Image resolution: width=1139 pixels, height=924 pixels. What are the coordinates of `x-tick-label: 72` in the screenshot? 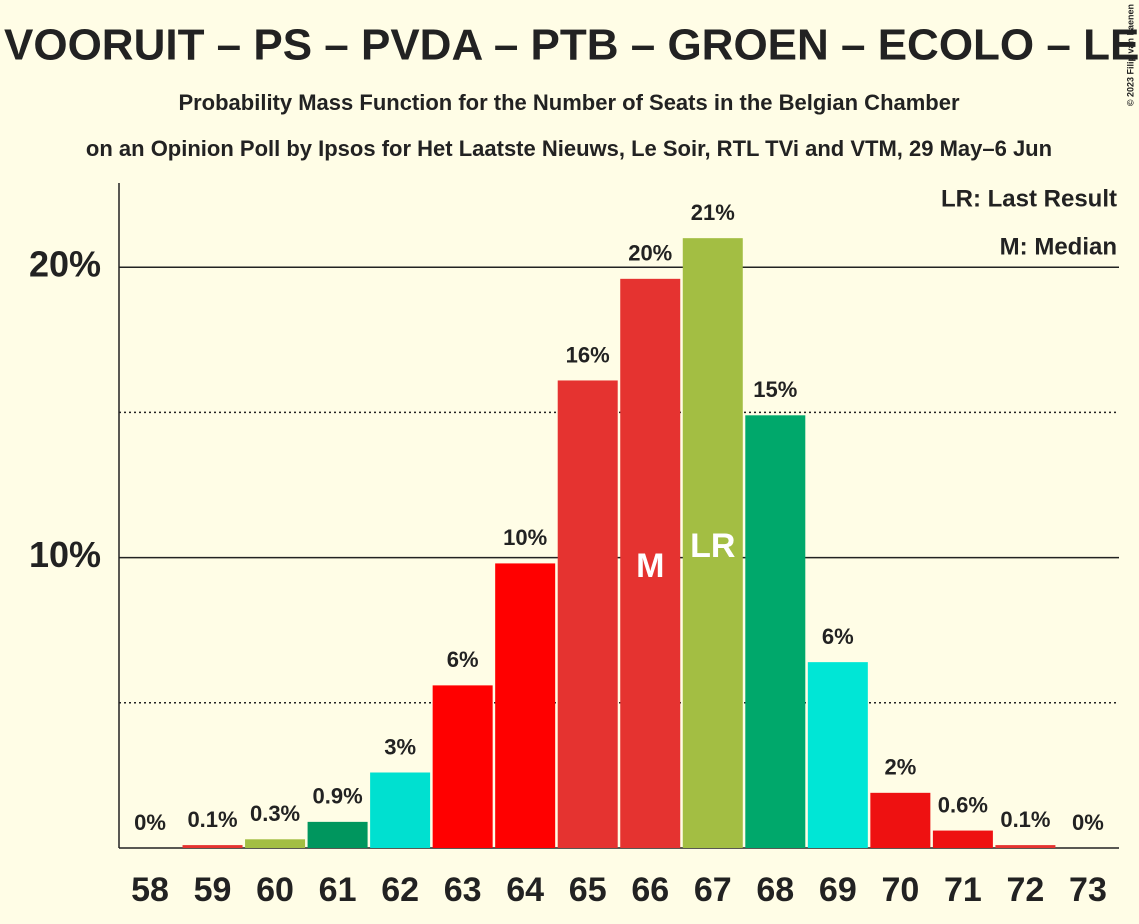 It's located at (1026, 890).